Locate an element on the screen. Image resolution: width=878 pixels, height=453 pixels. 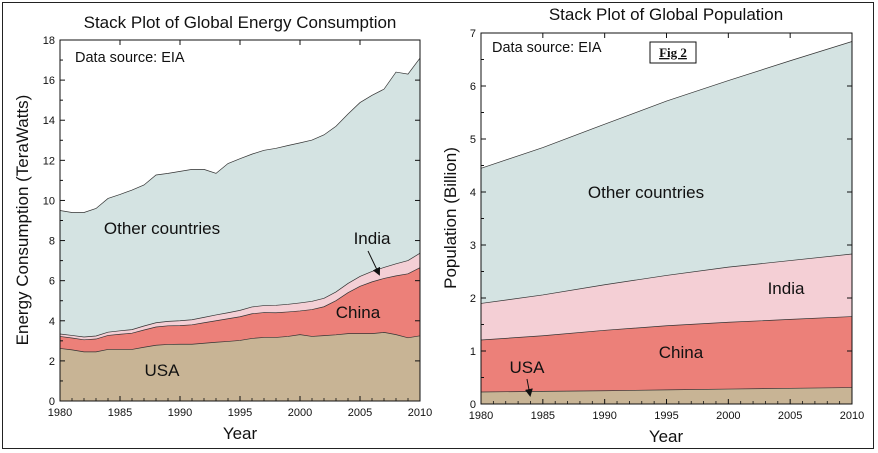
y-tick-label: 3 is located at coordinates (473, 246).